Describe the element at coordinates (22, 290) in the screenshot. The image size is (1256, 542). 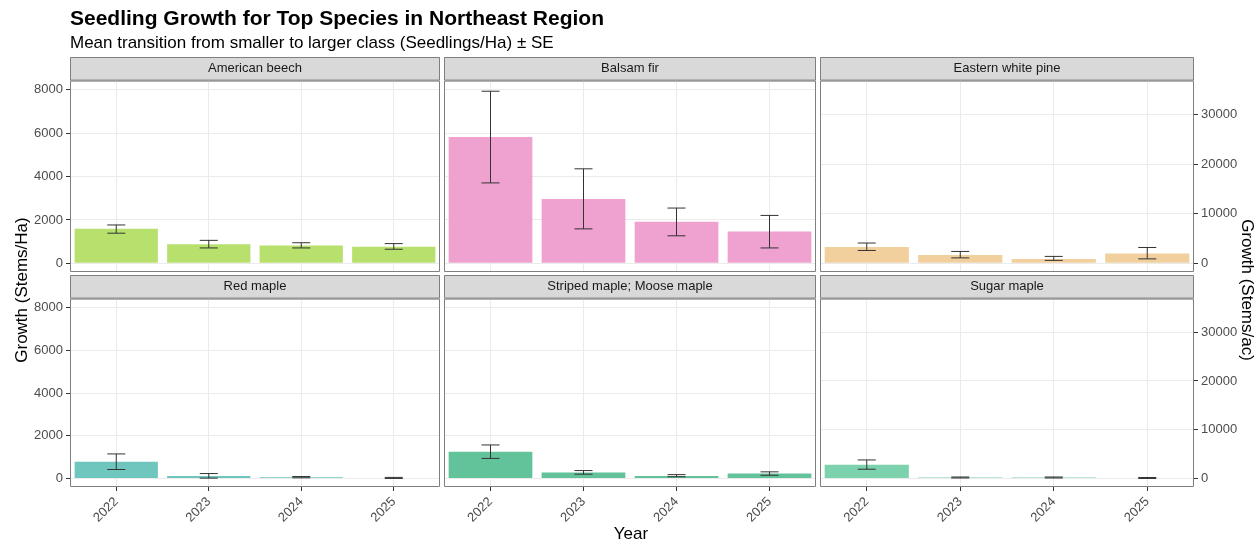
I see `text: Growth (Stems/Ha)` at that location.